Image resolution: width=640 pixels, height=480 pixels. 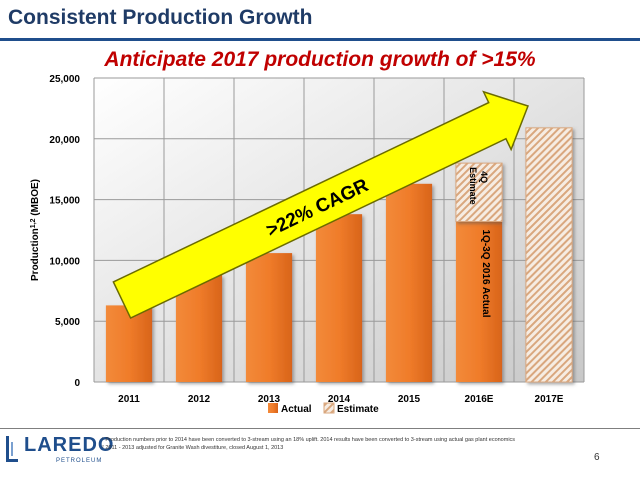 What do you see at coordinates (329, 408) in the screenshot?
I see `legend-swatch-estimate` at bounding box center [329, 408].